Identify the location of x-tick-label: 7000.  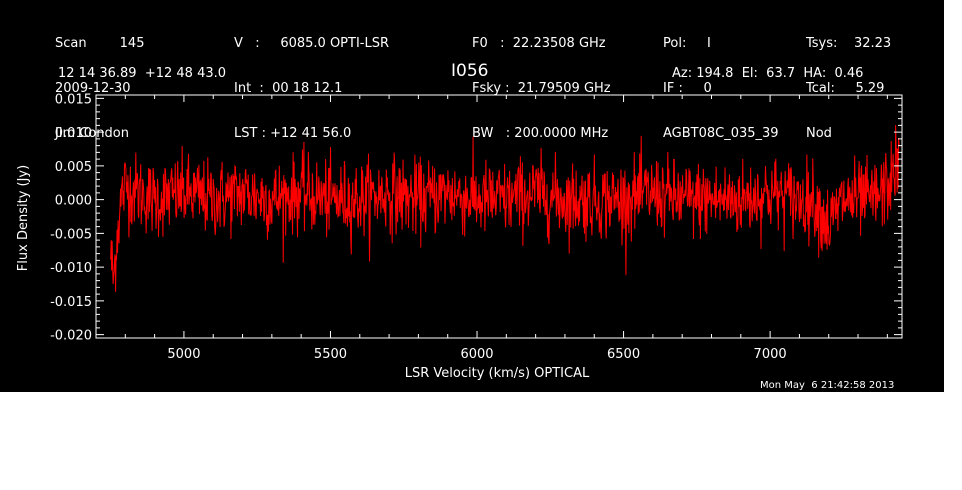
(770, 354).